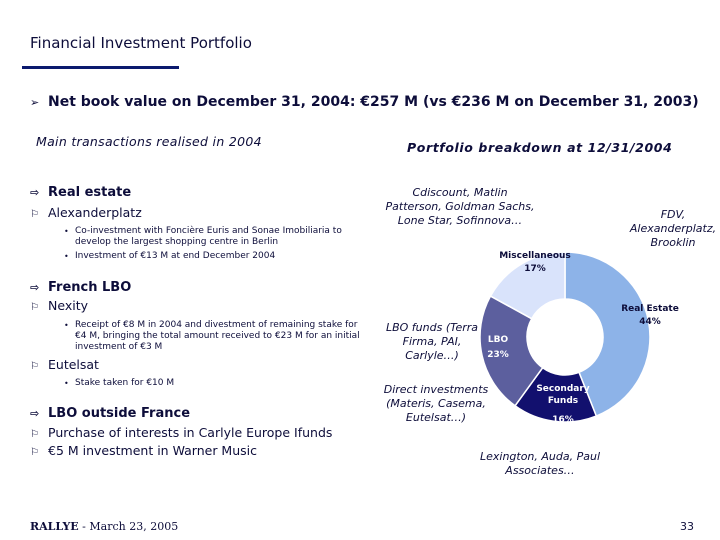 This screenshot has height=540, width=720. I want to click on section-real-estate: ⇨ Real estate, so click(81, 192).